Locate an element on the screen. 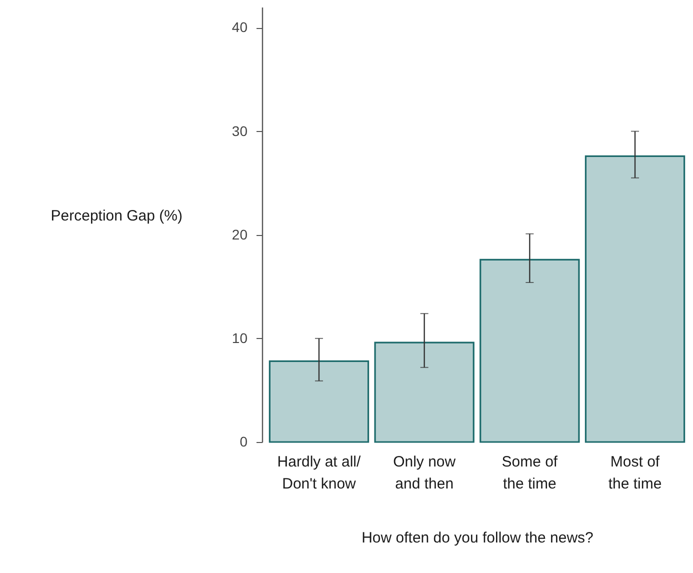 The image size is (693, 573). y-tick-label: 0 is located at coordinates (244, 442).